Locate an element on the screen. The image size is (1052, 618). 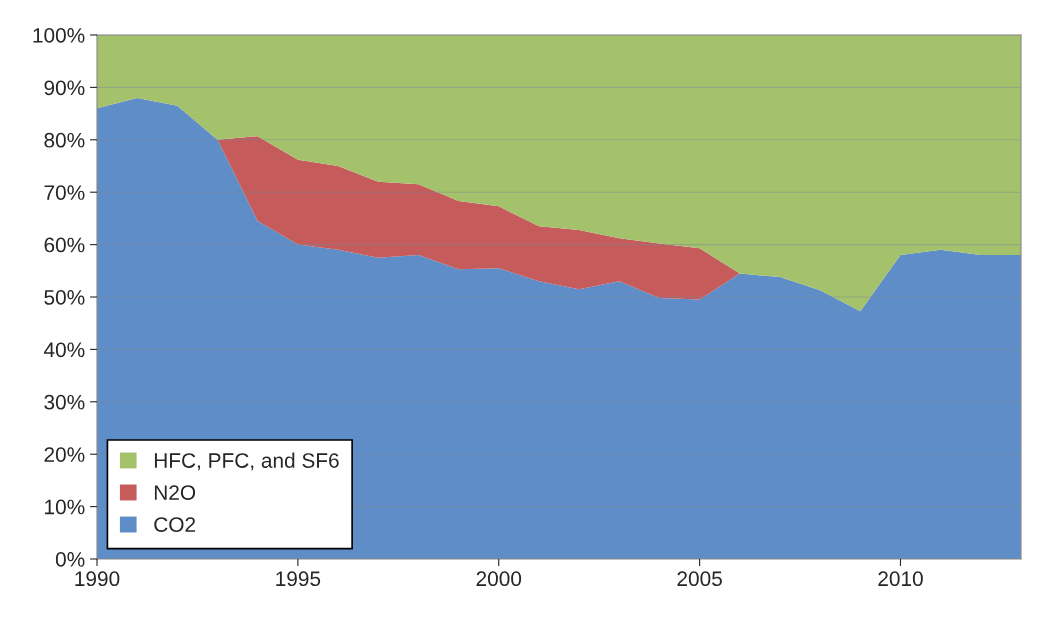
x-tick-label: 2000 is located at coordinates (499, 579).